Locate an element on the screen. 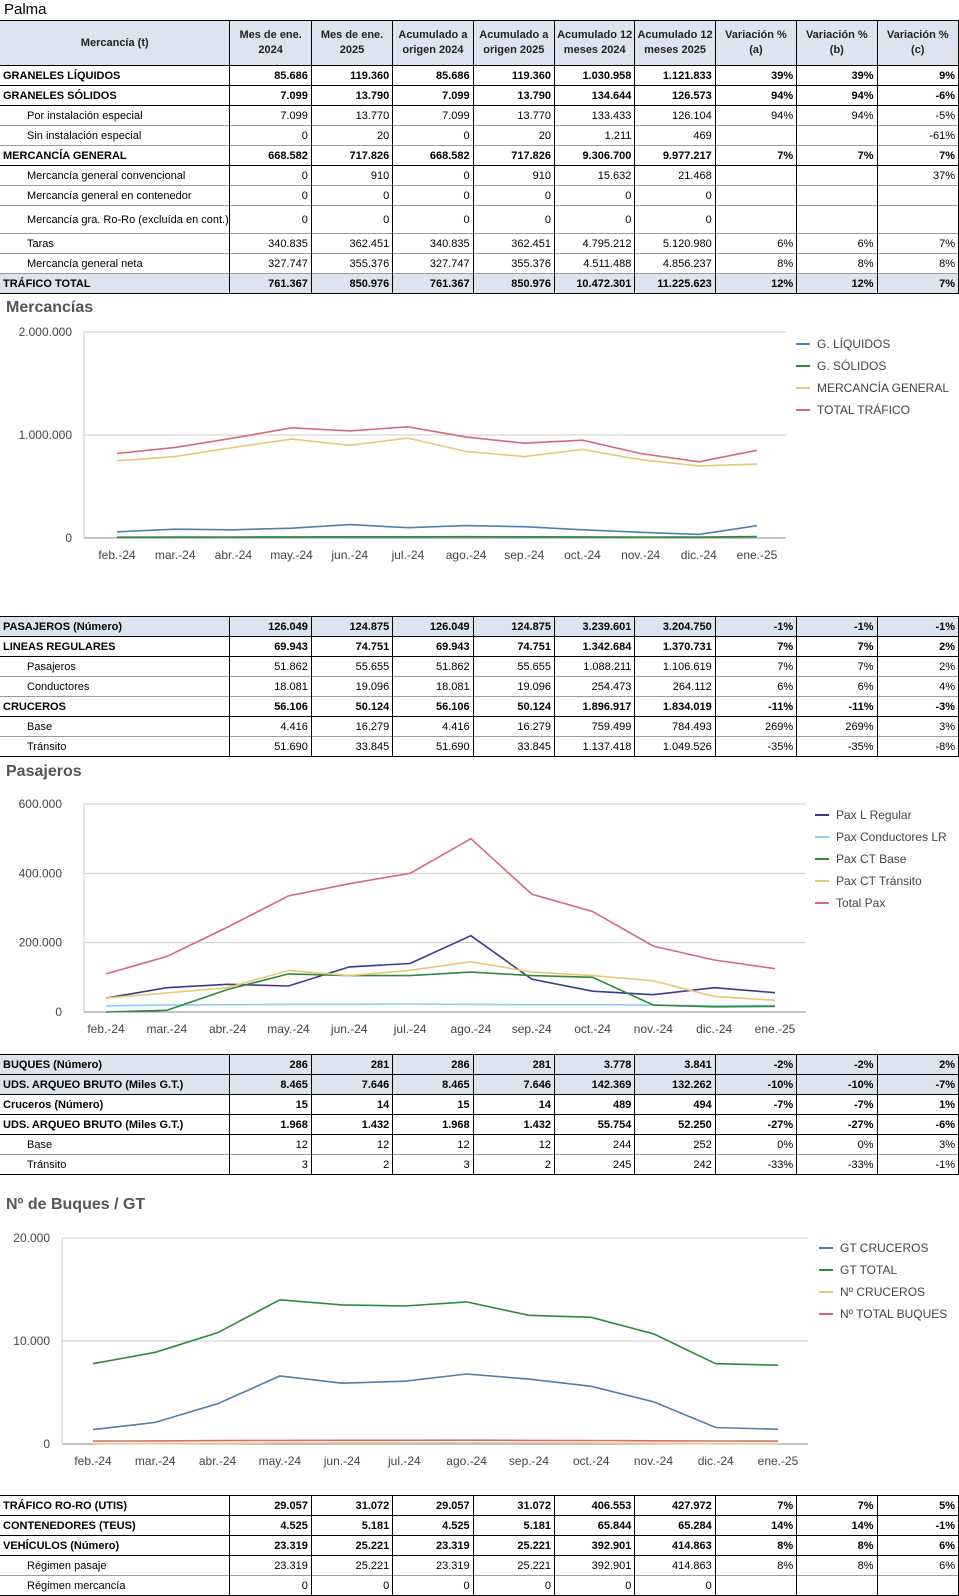 The height and width of the screenshot is (1596, 959). col-header: Acumulado a origen 2024 is located at coordinates (433, 43).